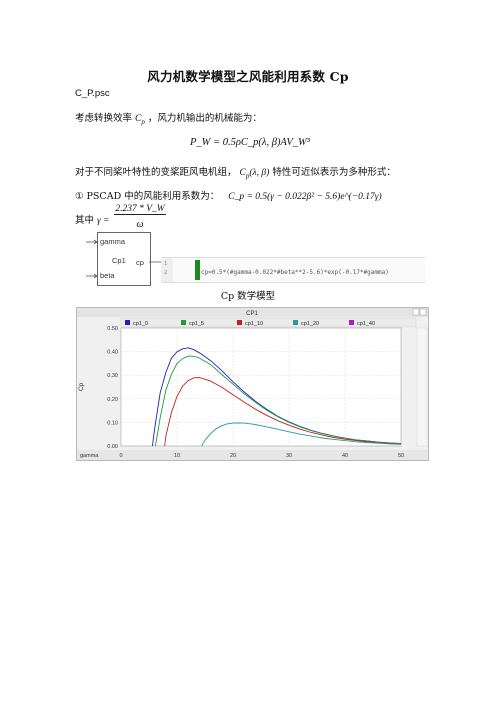 The width and height of the screenshot is (496, 702). What do you see at coordinates (345, 456) in the screenshot?
I see `x-tick-label: 40` at bounding box center [345, 456].